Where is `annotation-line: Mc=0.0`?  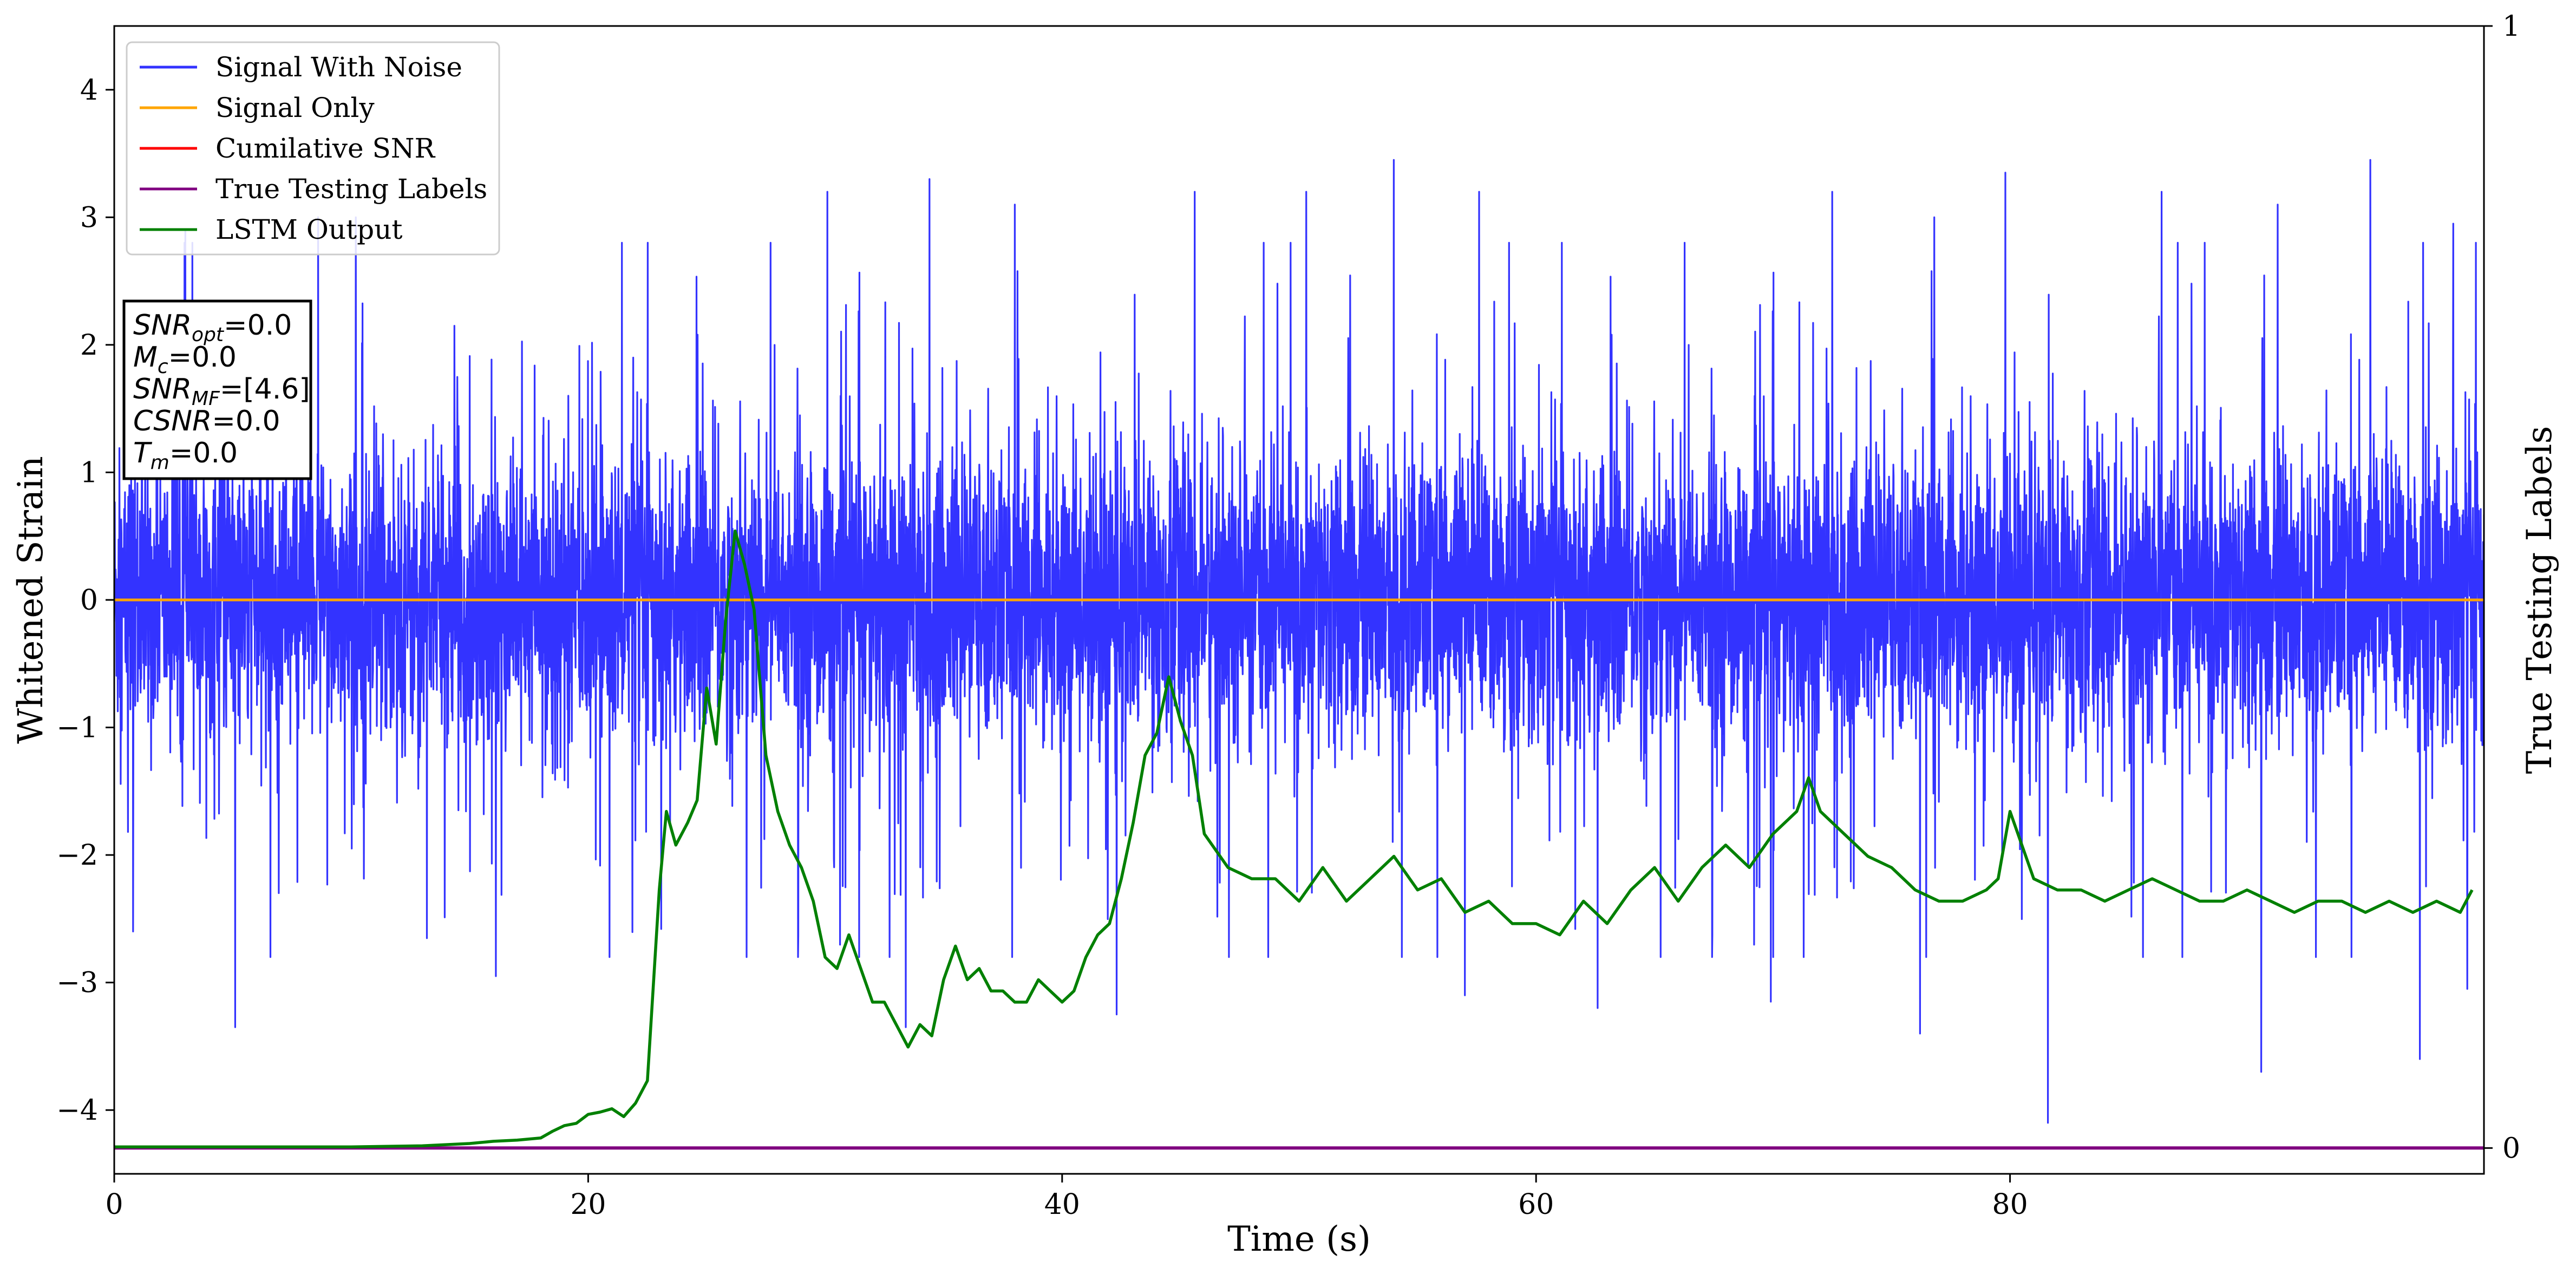
annotation-line: Mc=0.0 is located at coordinates (185, 359).